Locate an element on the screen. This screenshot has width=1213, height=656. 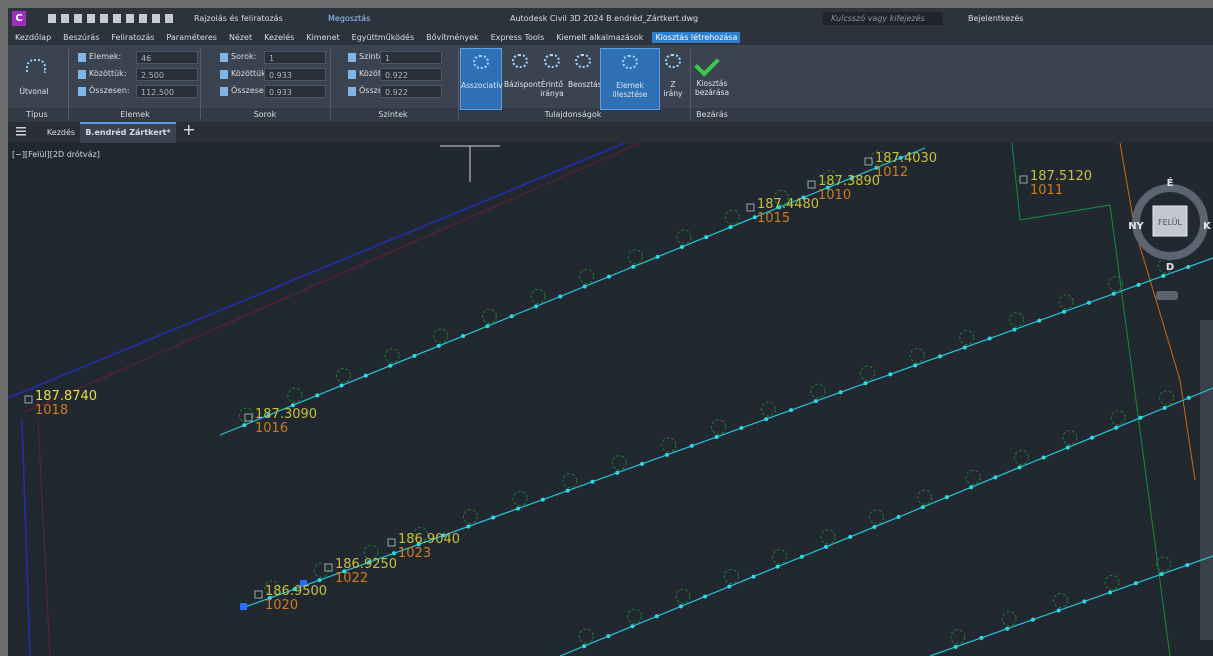
point-elevation: 186.9040 is located at coordinates (429, 539).